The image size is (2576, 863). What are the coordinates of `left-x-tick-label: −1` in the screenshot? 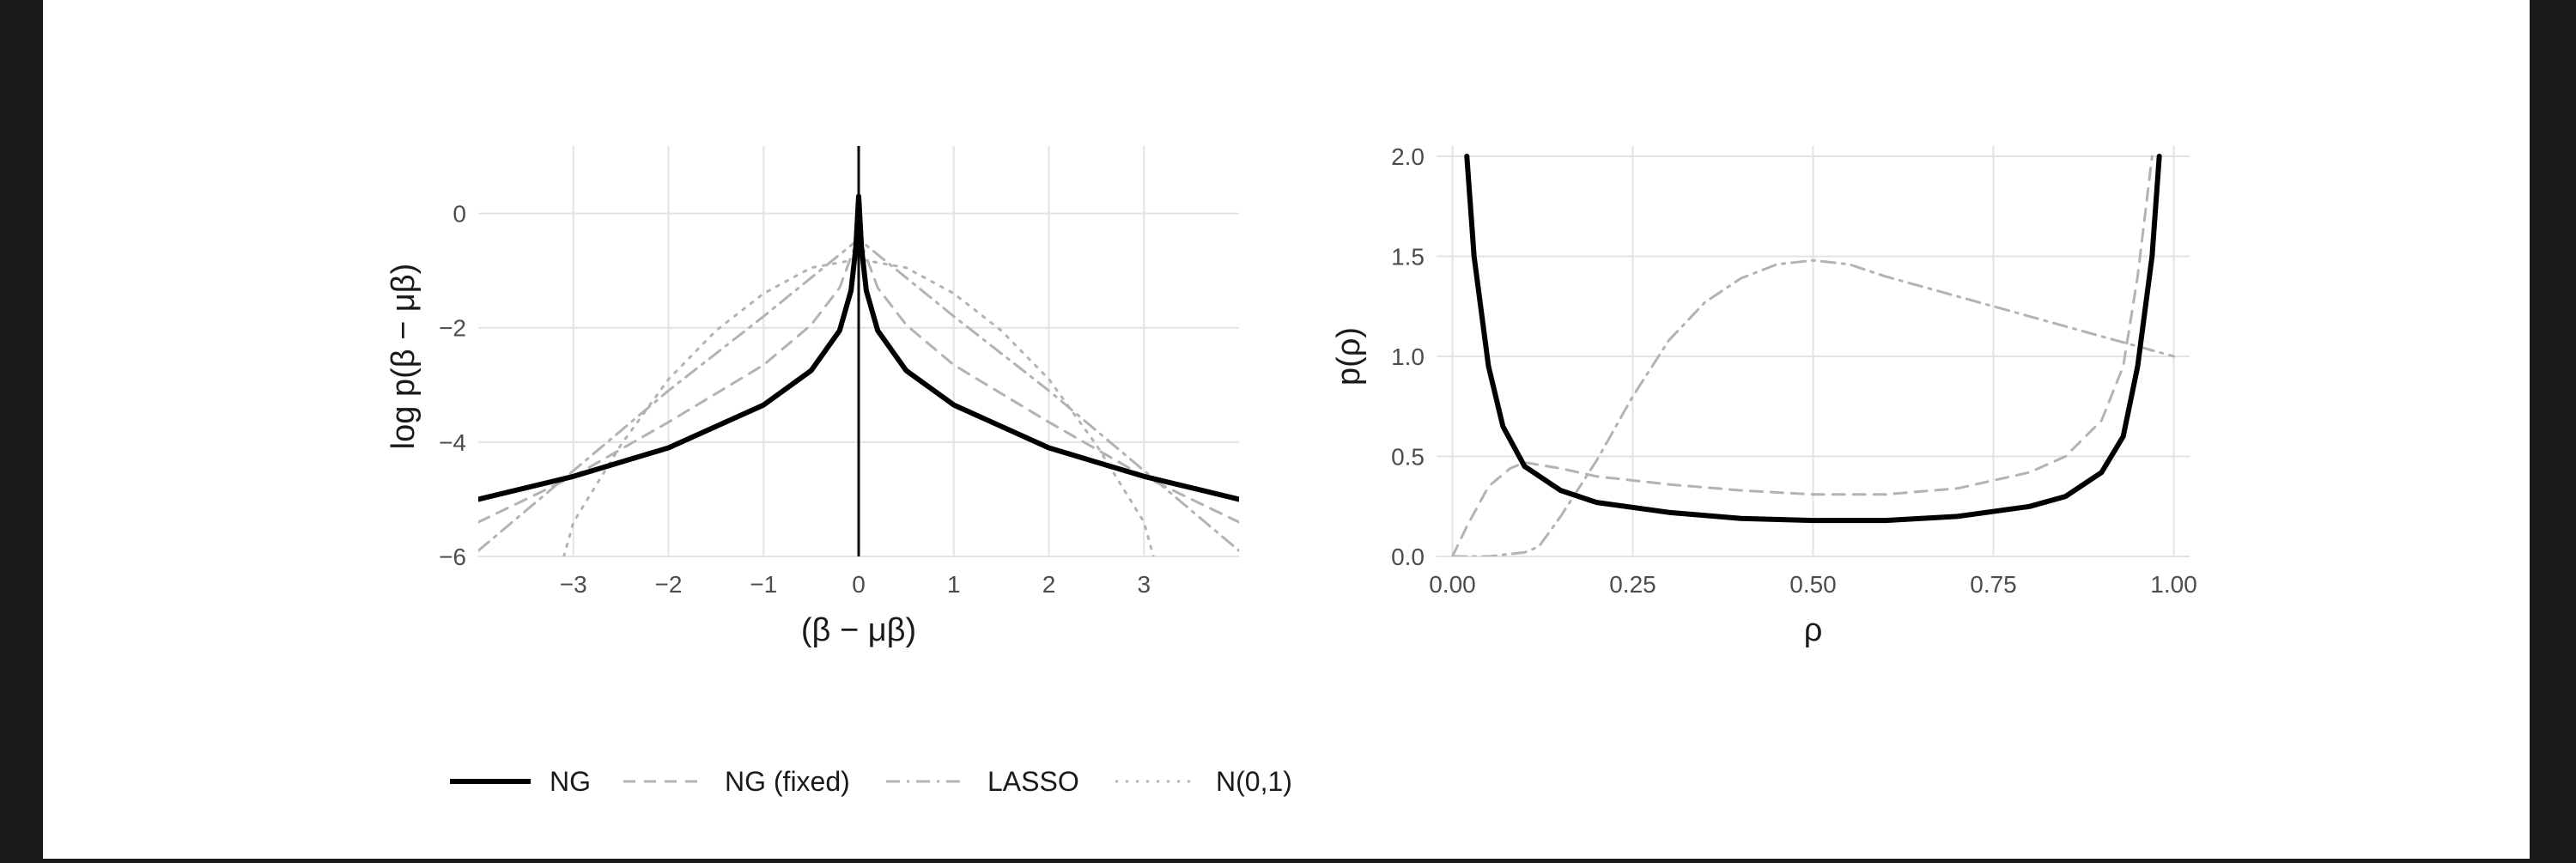 It's located at (764, 585).